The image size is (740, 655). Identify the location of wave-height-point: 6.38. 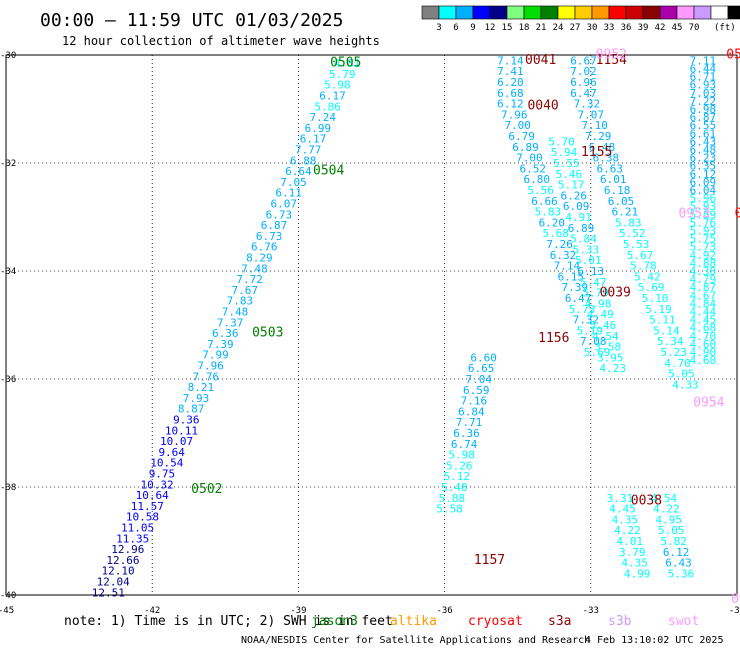
(606, 158).